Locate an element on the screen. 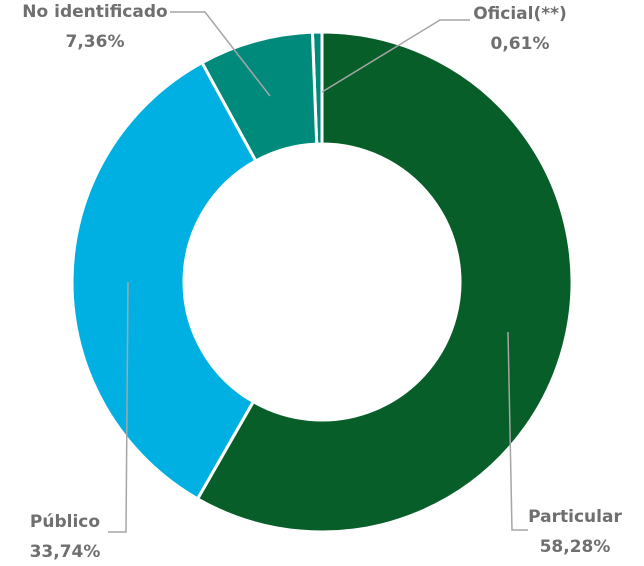 This screenshot has width=644, height=566. value-label: 33,74% is located at coordinates (65, 552).